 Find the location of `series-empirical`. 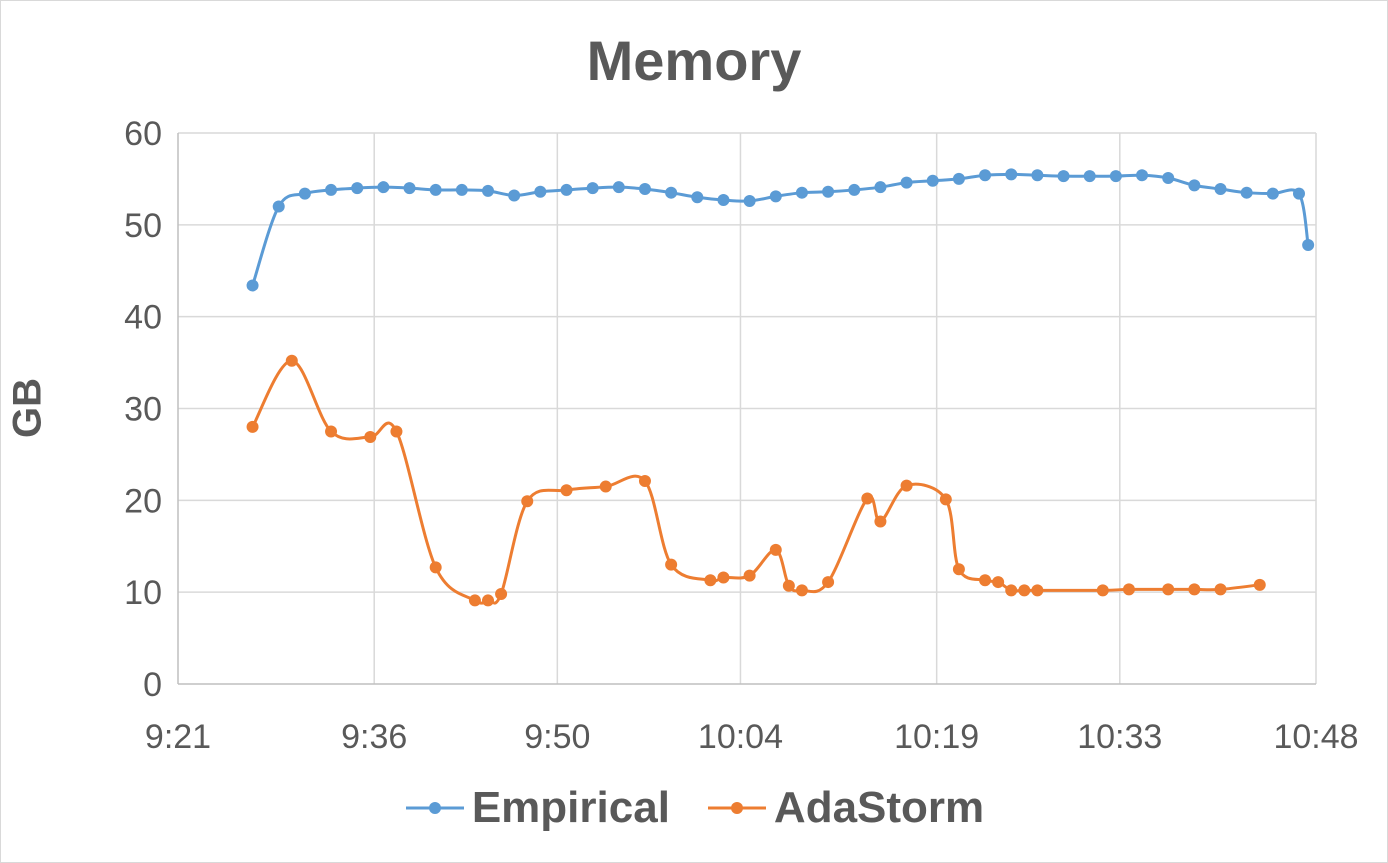

series-empirical is located at coordinates (781, 229).